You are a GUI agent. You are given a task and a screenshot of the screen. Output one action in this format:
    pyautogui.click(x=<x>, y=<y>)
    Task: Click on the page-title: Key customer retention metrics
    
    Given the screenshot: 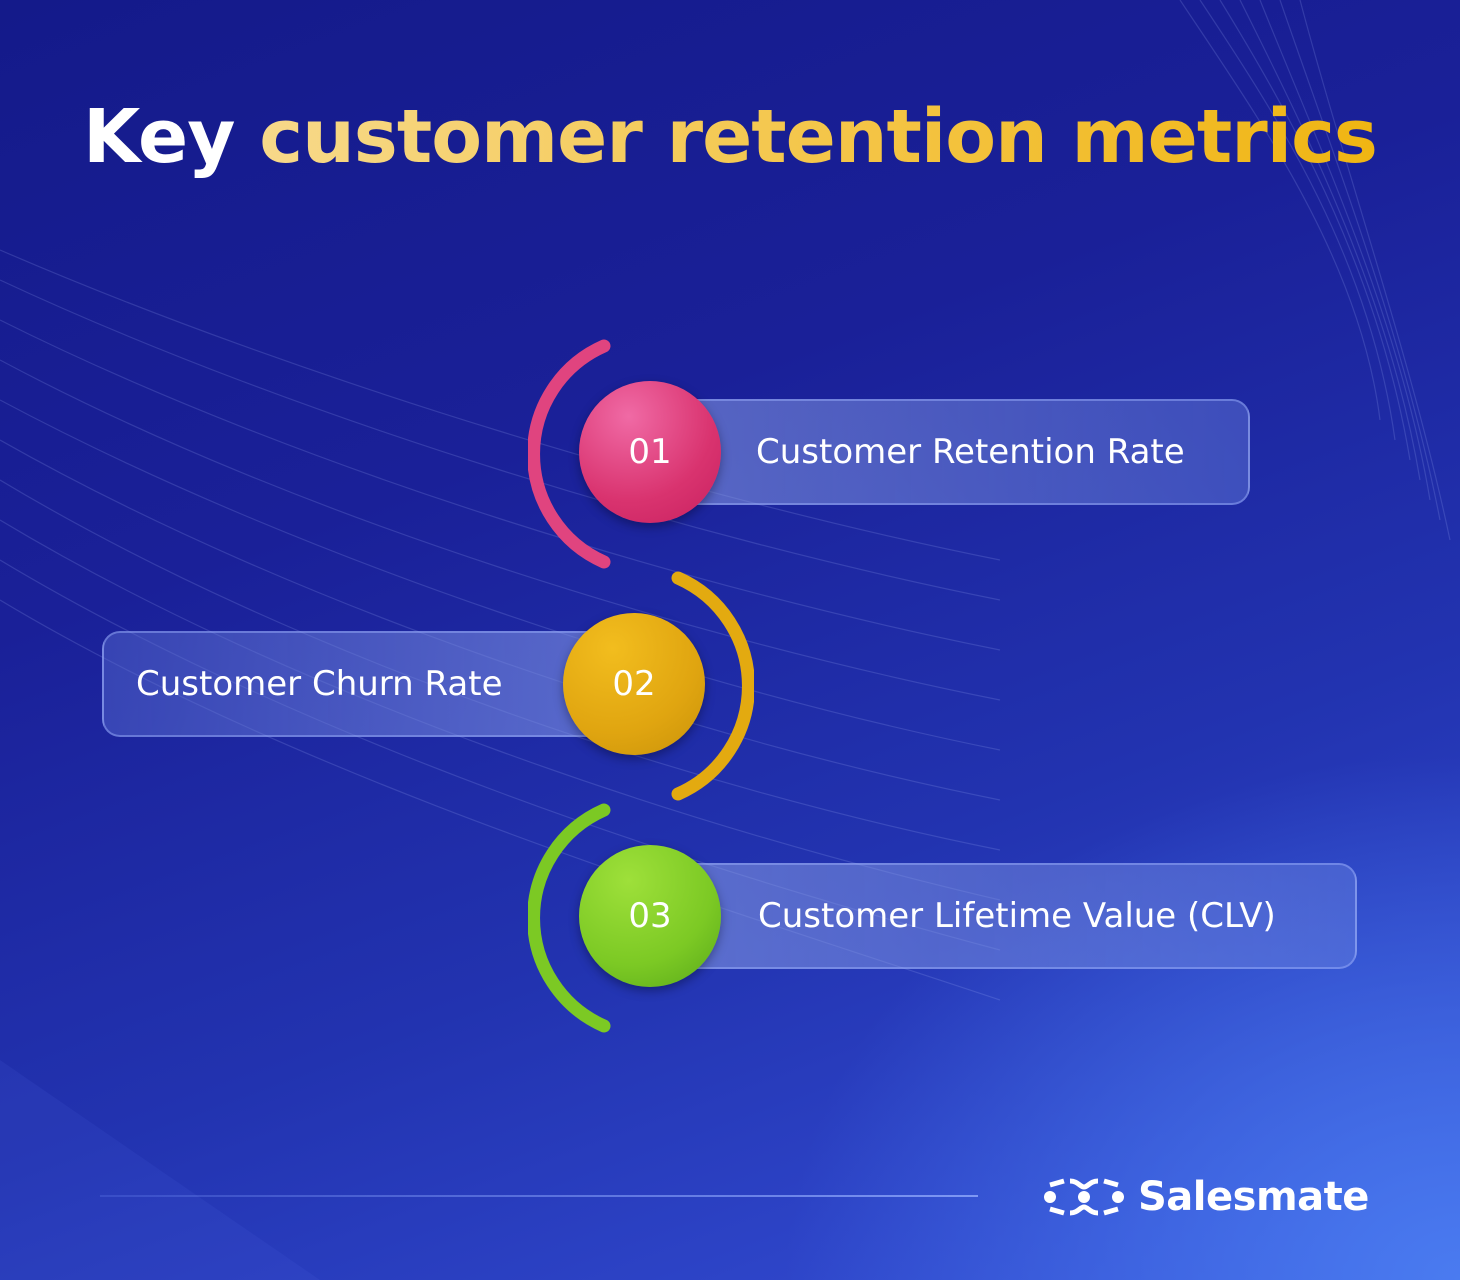 What is the action you would take?
    pyautogui.click(x=730, y=137)
    